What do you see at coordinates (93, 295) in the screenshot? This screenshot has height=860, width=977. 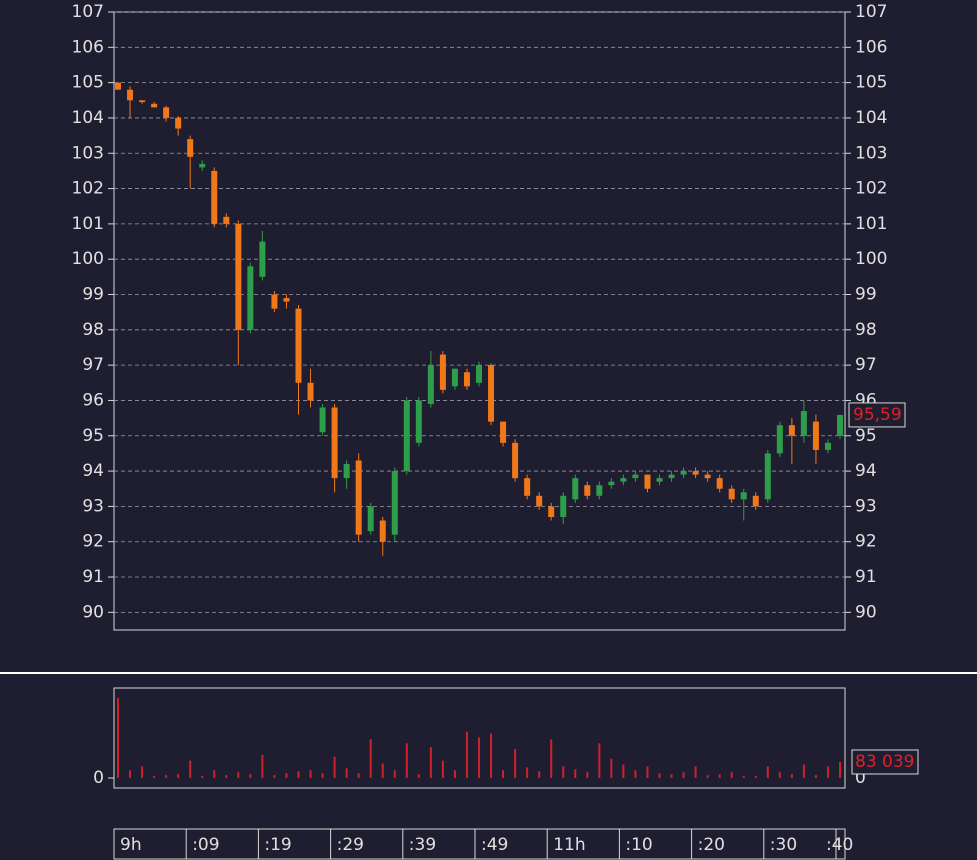 I see `y-tick-label: 99` at bounding box center [93, 295].